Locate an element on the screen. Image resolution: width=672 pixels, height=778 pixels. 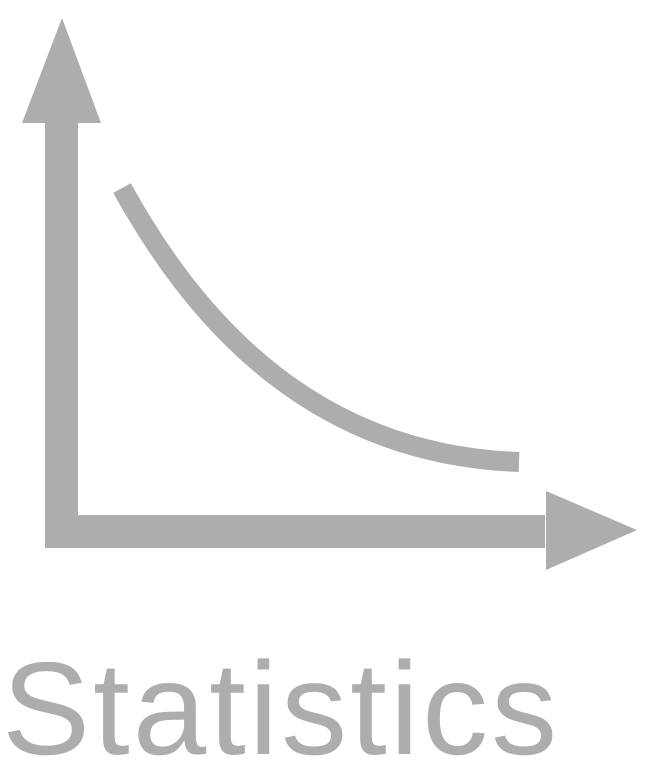
y-axis-line is located at coordinates (61, 334).